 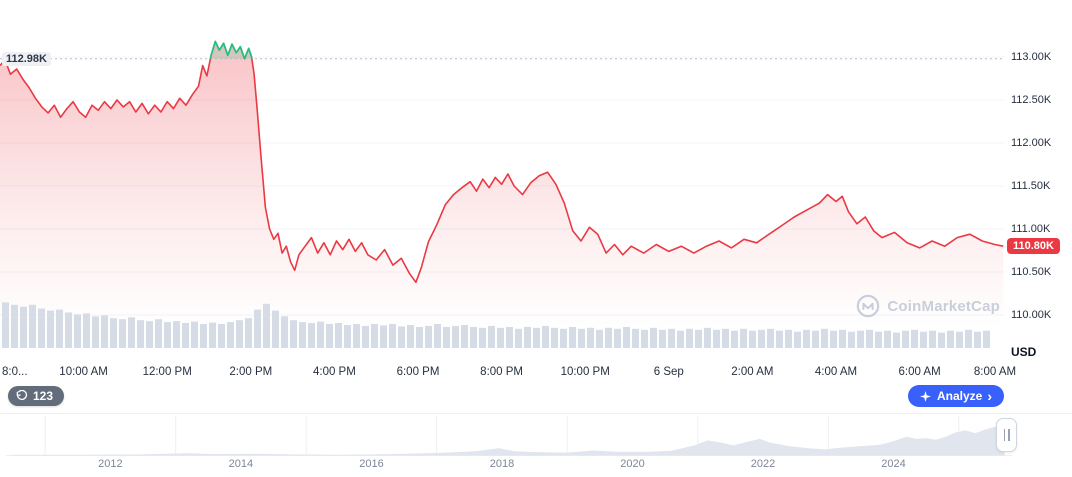 What do you see at coordinates (1031, 143) in the screenshot?
I see `y-axis-tick: 112.00K` at bounding box center [1031, 143].